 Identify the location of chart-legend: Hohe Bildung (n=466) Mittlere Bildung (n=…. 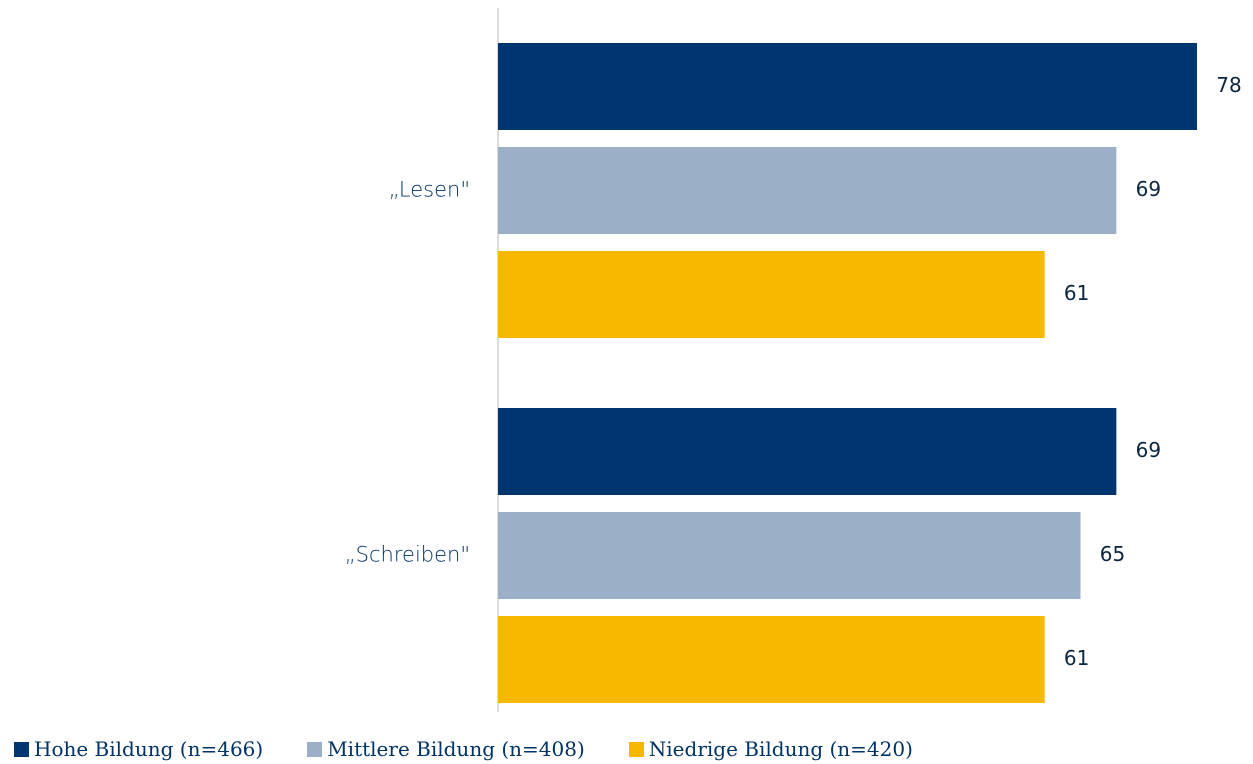
(485, 750).